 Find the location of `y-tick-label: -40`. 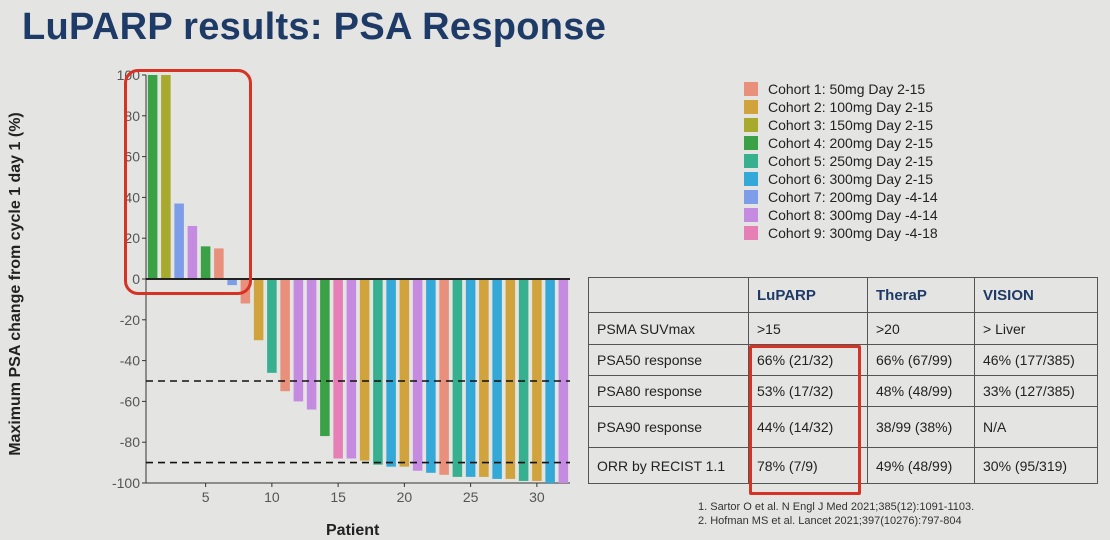

y-tick-label: -40 is located at coordinates (130, 361).